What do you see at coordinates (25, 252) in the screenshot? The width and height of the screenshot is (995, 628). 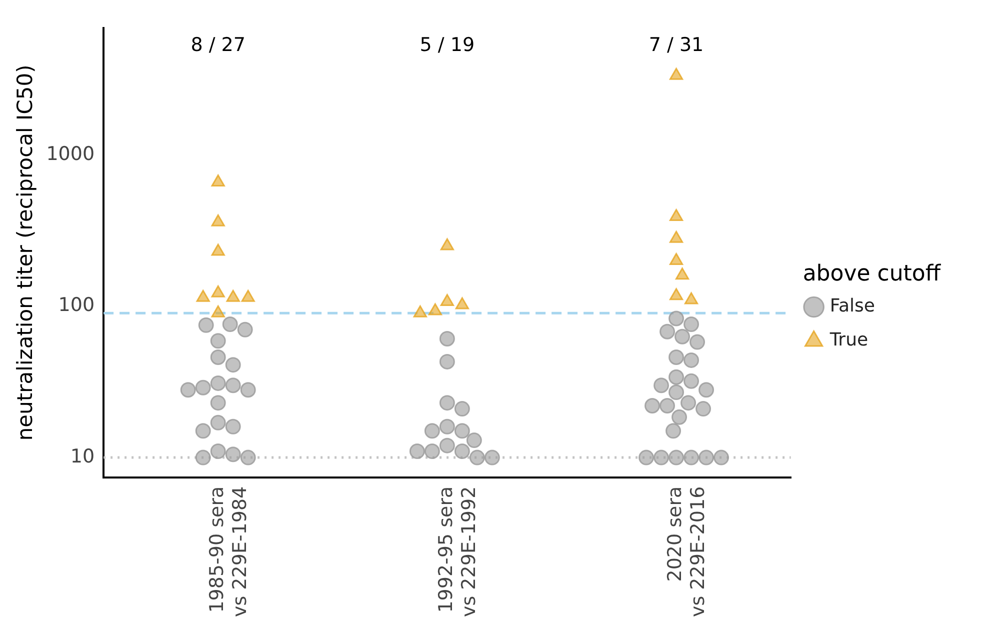 I see `y-axis-title: neutralization titer (reciprocal IC50)` at bounding box center [25, 252].